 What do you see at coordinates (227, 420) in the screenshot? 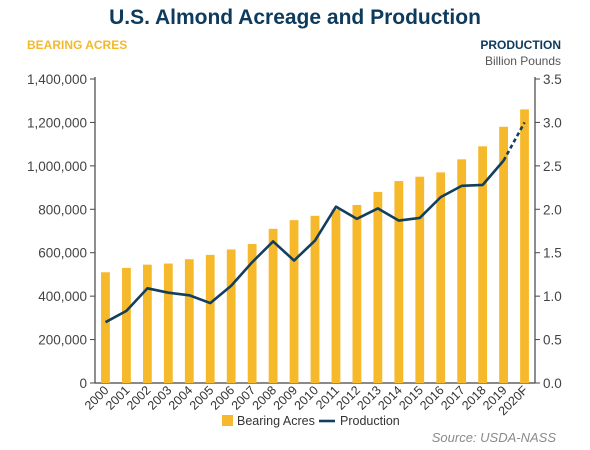
I see `legend-bar-swatch` at bounding box center [227, 420].